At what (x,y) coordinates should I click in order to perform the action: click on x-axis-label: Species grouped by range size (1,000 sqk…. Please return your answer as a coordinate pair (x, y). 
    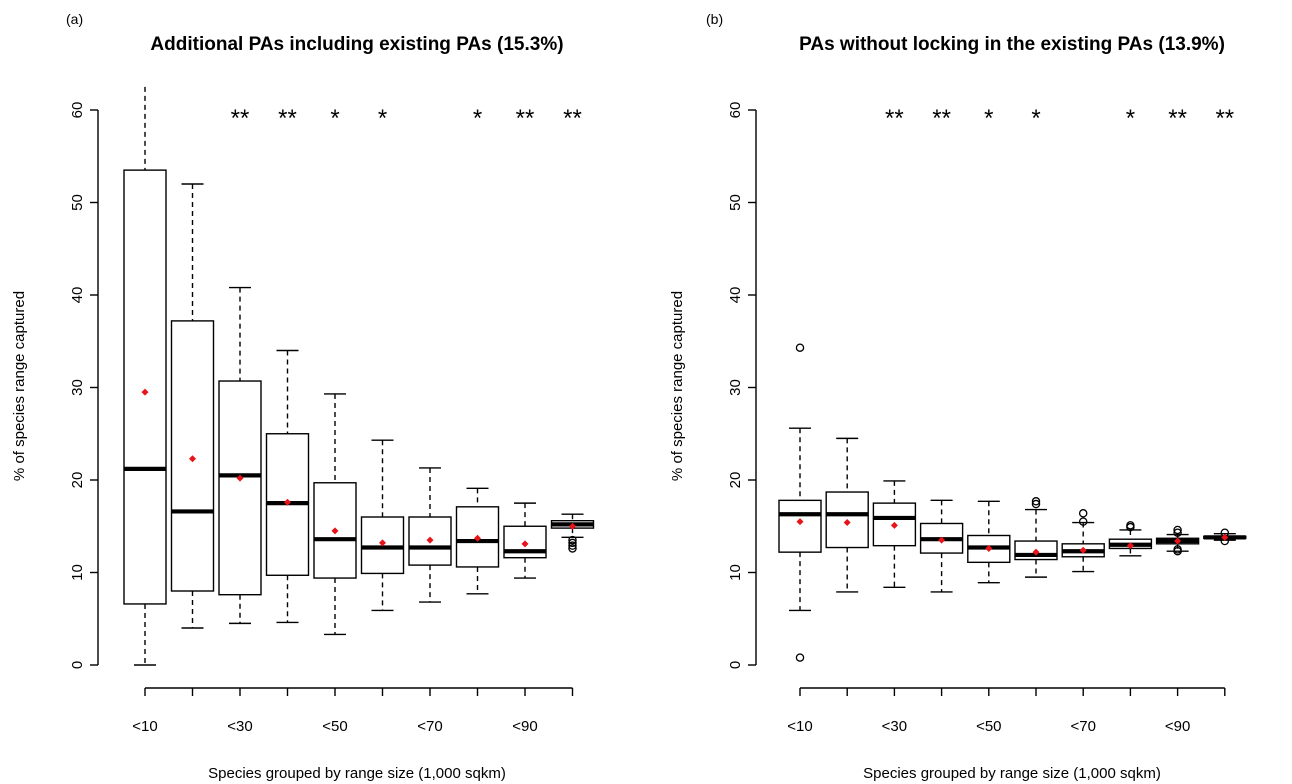
    Looking at the image, I should click on (1012, 773).